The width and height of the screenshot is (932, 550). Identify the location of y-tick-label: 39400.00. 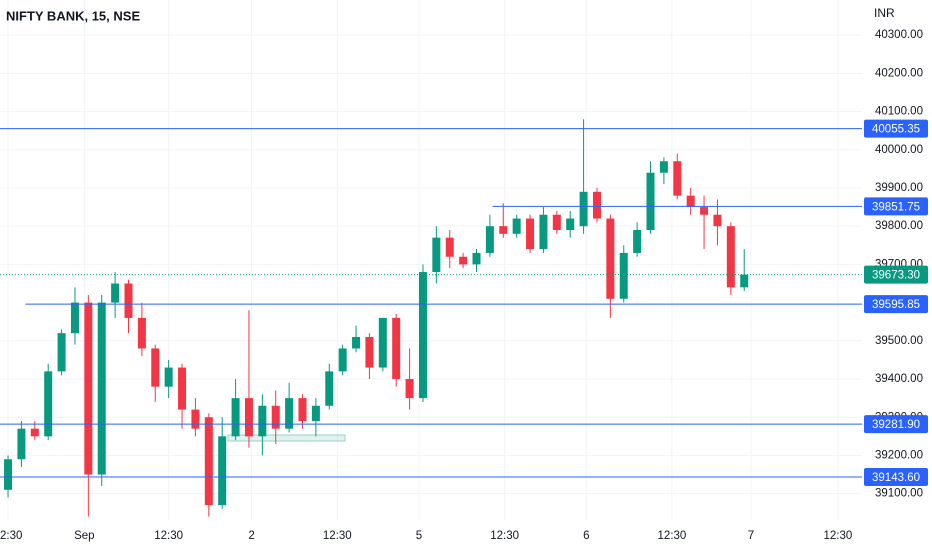
(899, 379).